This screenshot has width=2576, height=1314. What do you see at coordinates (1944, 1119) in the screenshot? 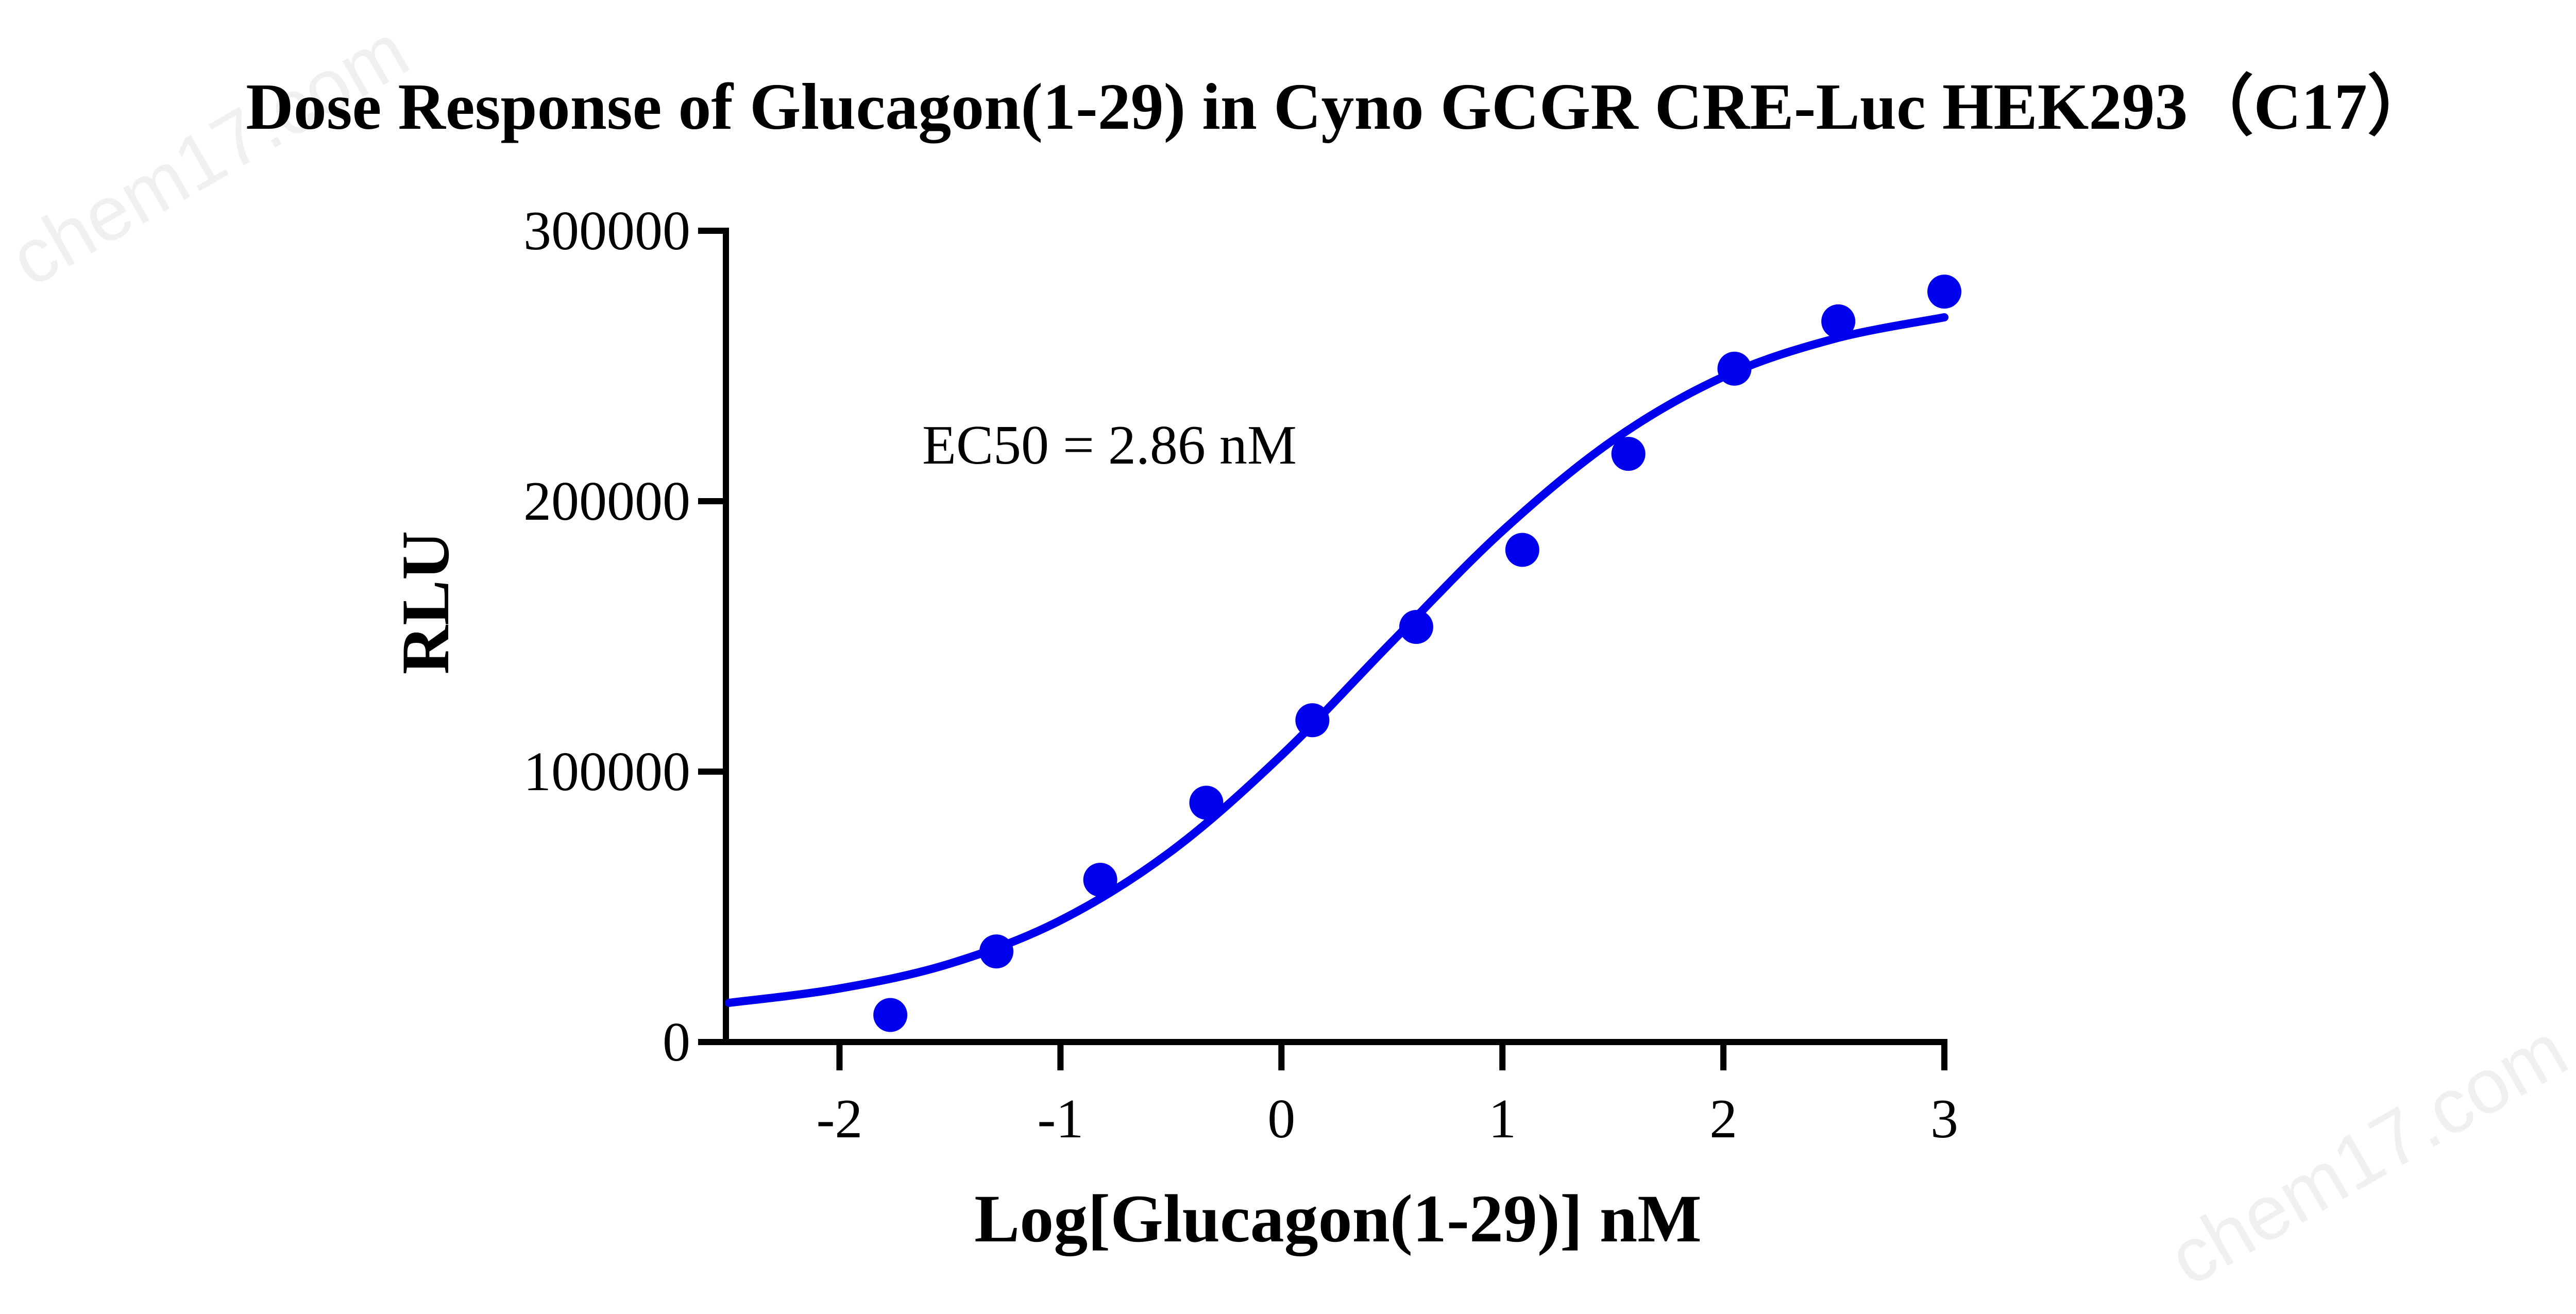
I see `x-tick-label: 3` at bounding box center [1944, 1119].